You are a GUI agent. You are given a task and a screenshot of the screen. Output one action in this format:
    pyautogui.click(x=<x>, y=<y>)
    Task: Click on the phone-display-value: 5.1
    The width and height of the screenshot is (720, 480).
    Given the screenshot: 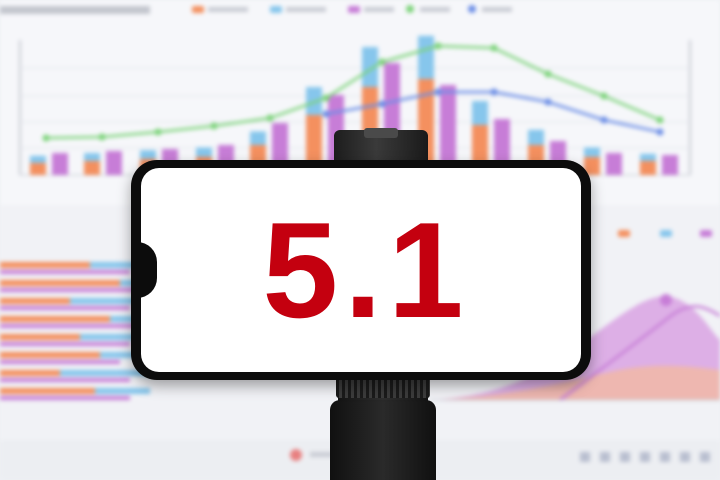 What is the action you would take?
    pyautogui.click(x=366, y=270)
    